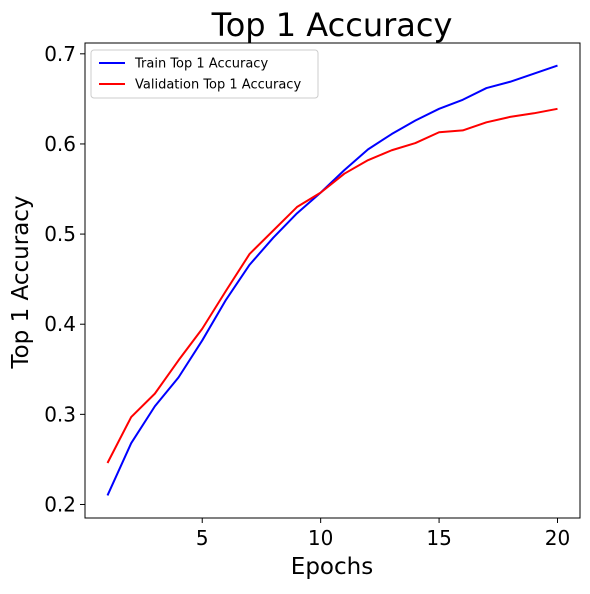  Describe the element at coordinates (21, 282) in the screenshot. I see `y-axis-label: Top 1 Accuracy` at that location.